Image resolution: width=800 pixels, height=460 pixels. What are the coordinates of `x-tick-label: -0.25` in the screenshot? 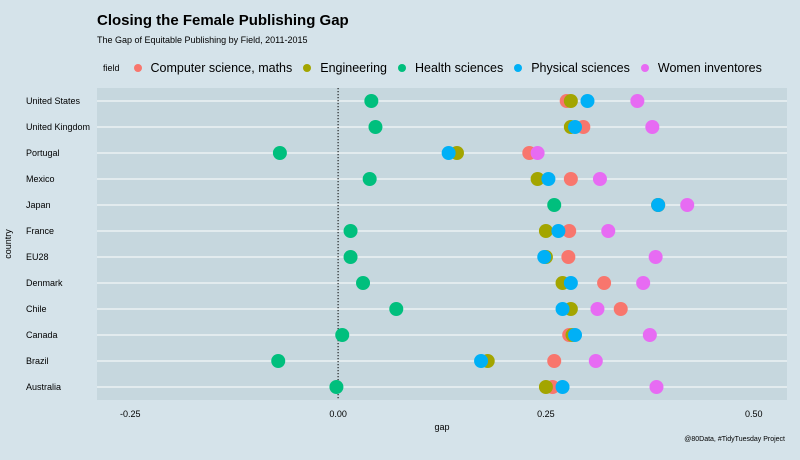 It's located at (130, 414).